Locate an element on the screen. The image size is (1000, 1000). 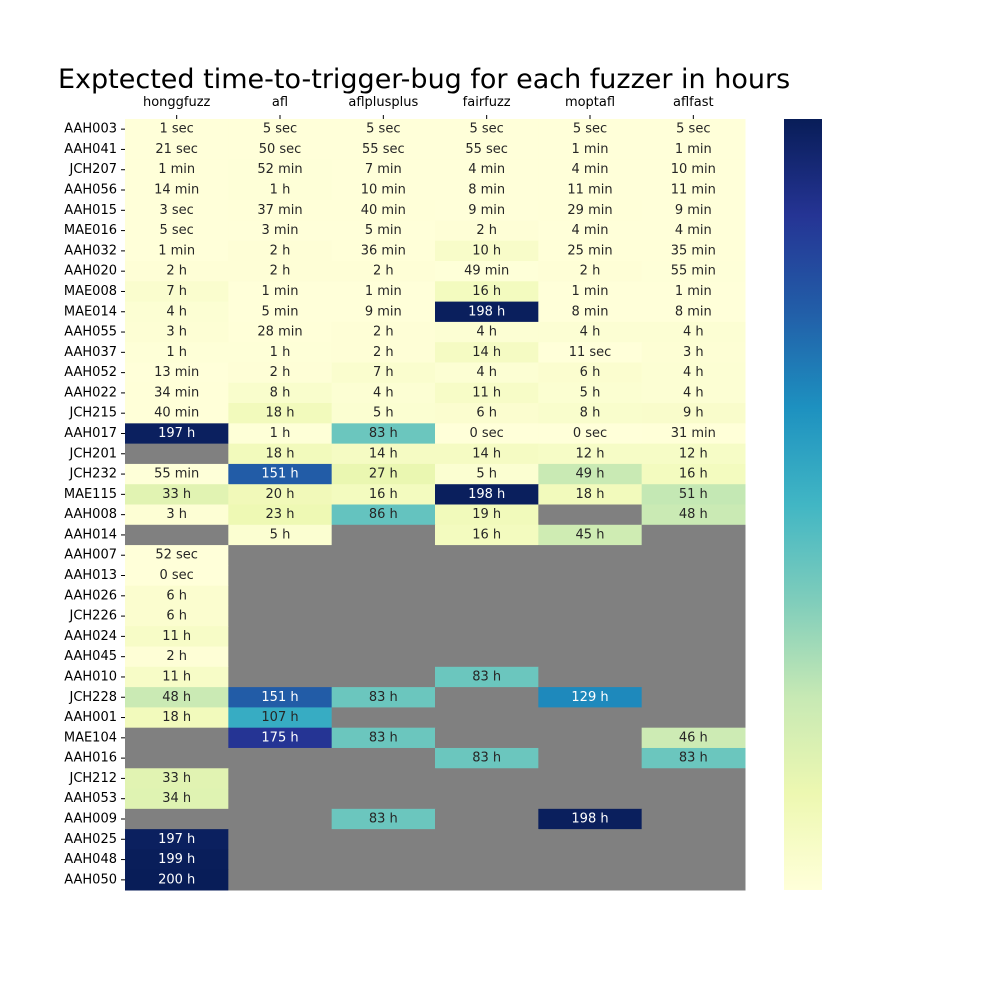
cell-value-label: 49 min is located at coordinates (486, 271).